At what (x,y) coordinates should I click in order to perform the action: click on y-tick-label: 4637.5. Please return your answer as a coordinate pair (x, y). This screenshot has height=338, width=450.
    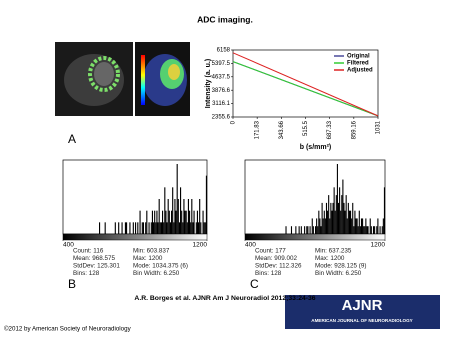
    Looking at the image, I should click on (221, 77).